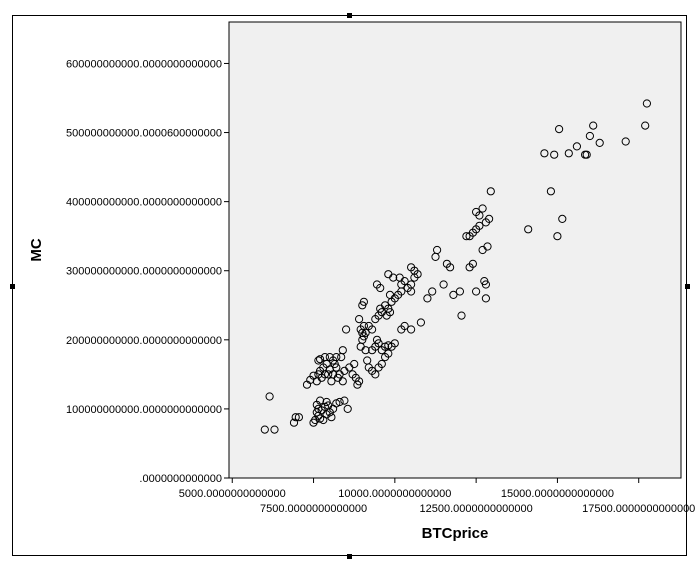  What do you see at coordinates (232, 494) in the screenshot?
I see `x-tick-label: 5000.0000000000000` at bounding box center [232, 494].